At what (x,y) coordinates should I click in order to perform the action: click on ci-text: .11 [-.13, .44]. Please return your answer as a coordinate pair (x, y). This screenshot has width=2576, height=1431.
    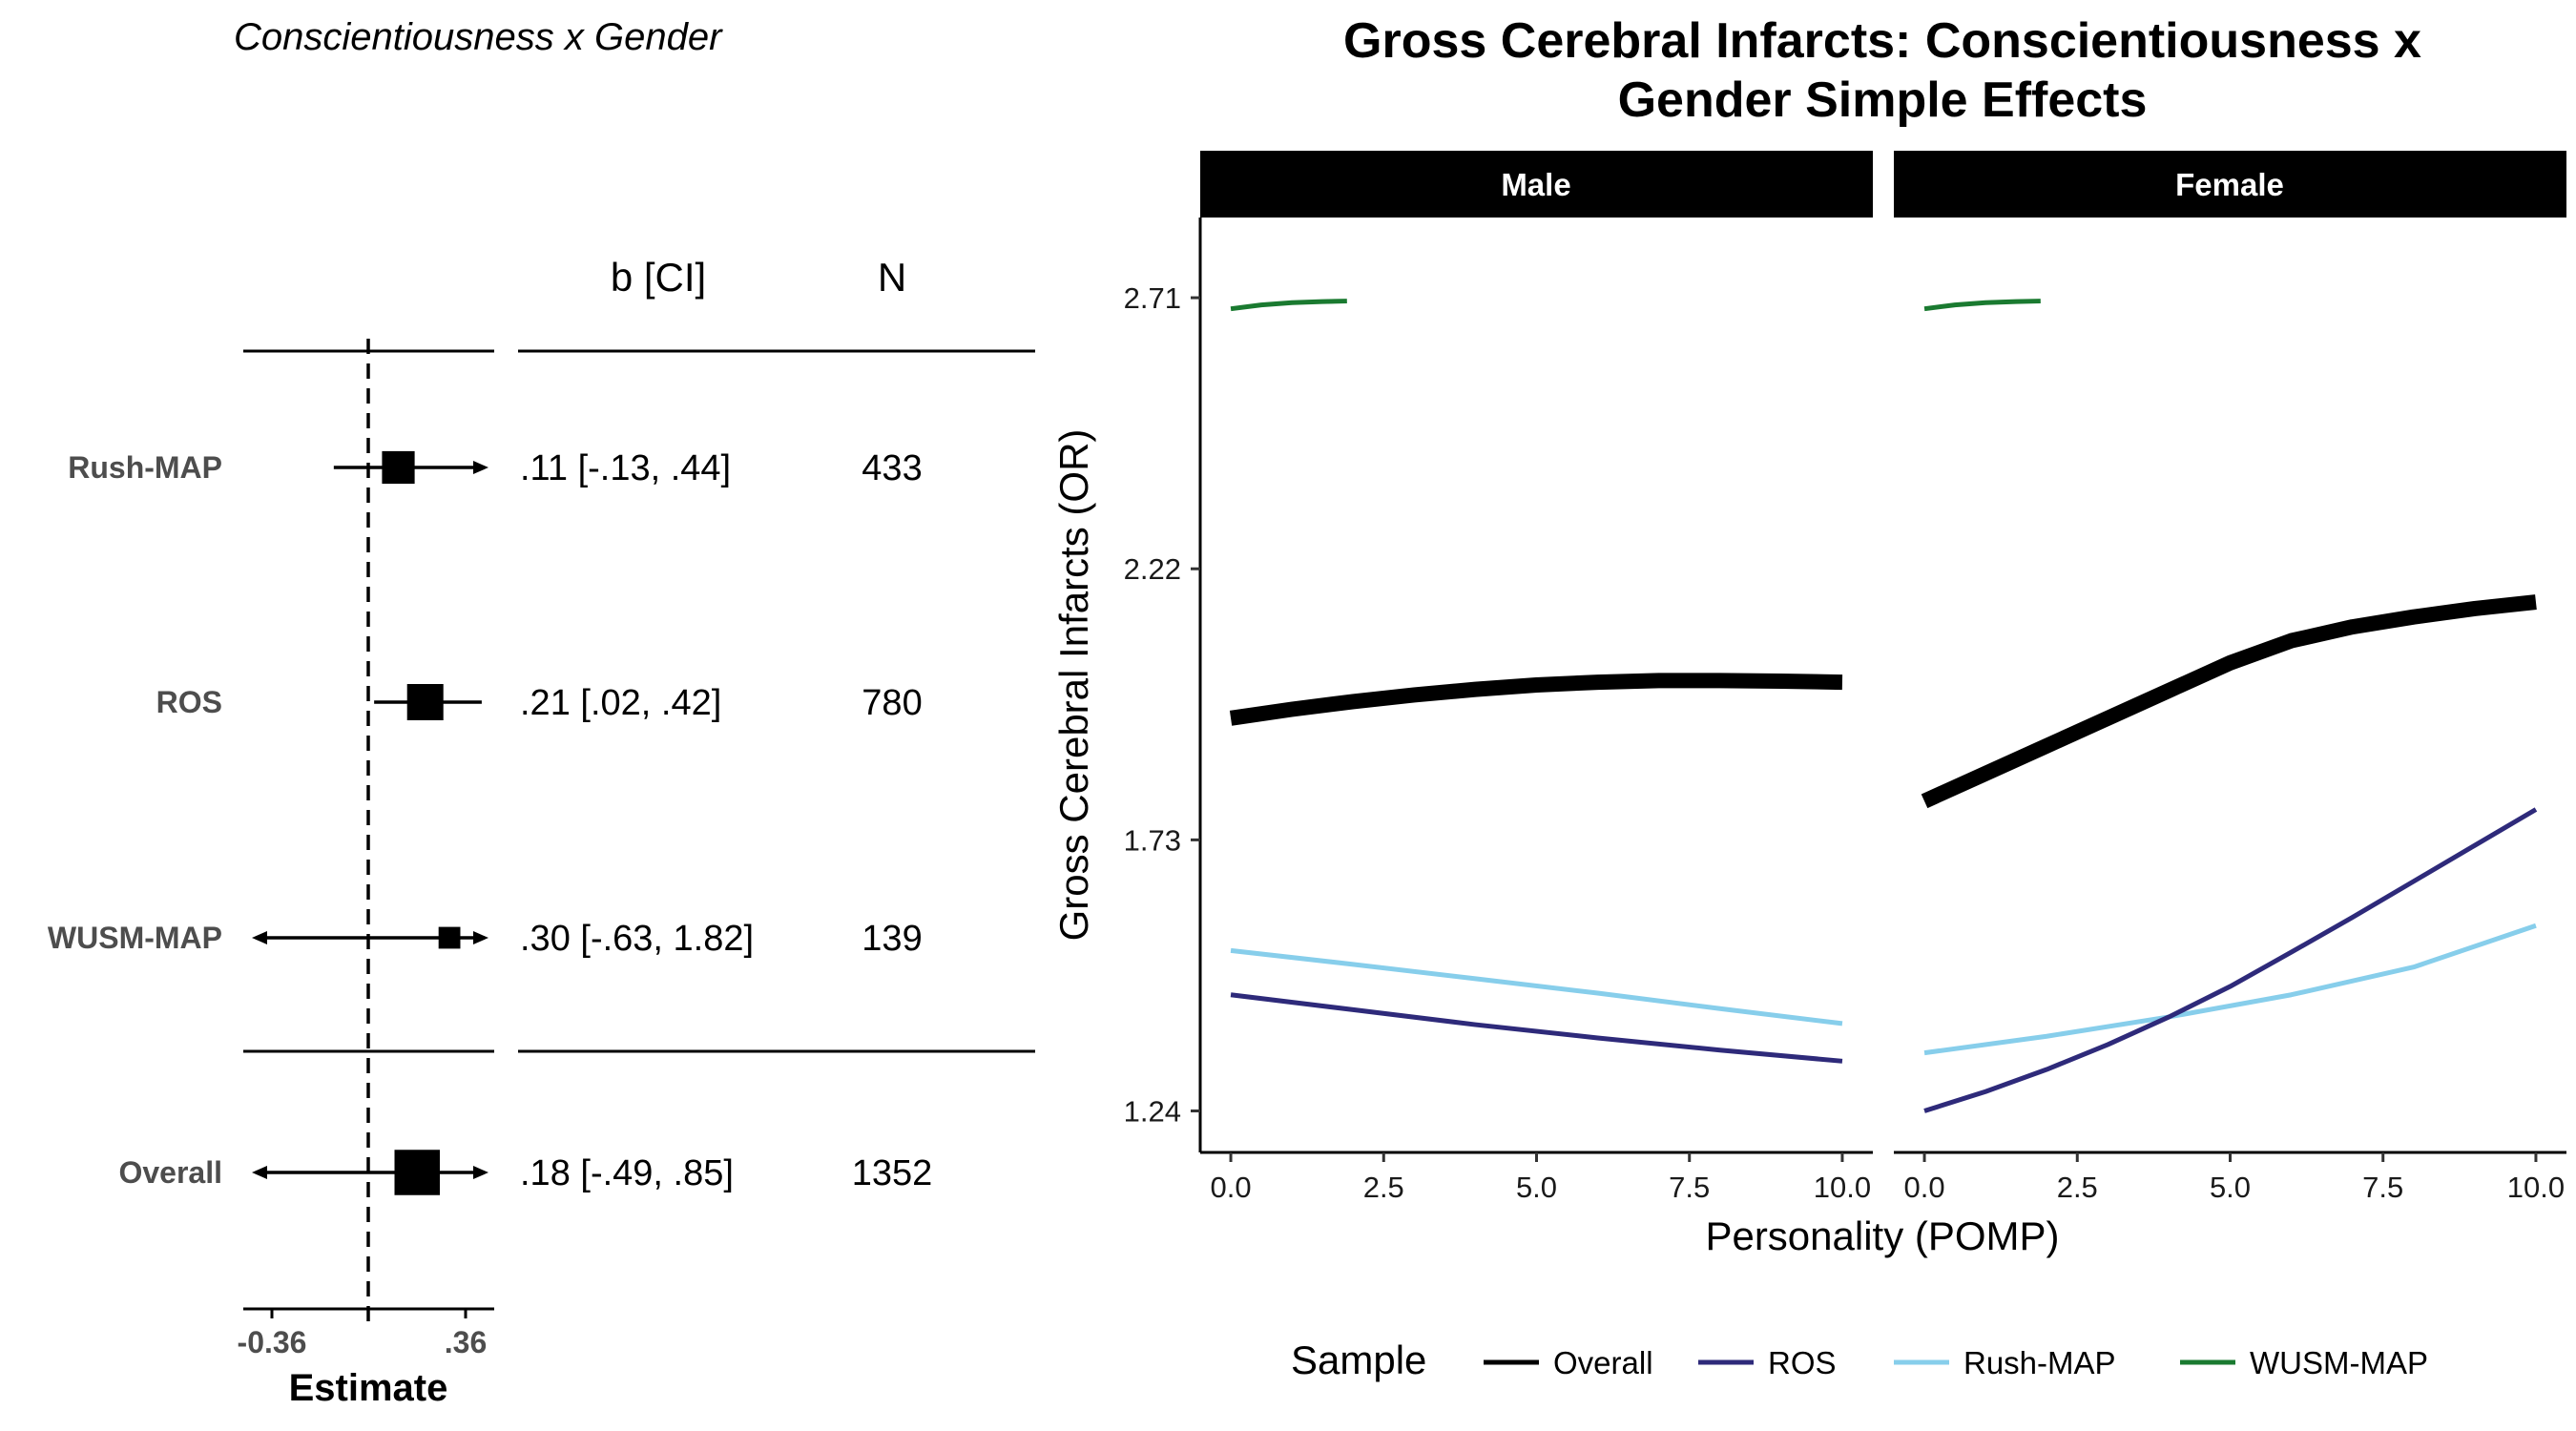
    Looking at the image, I should click on (625, 468).